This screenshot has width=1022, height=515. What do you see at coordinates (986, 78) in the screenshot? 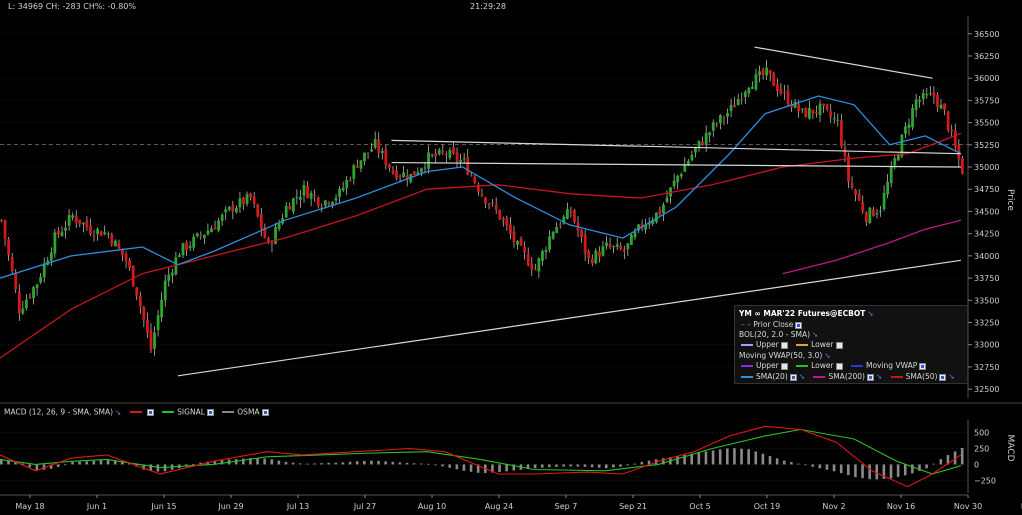
I see `price-tick-label: 36000` at bounding box center [986, 78].